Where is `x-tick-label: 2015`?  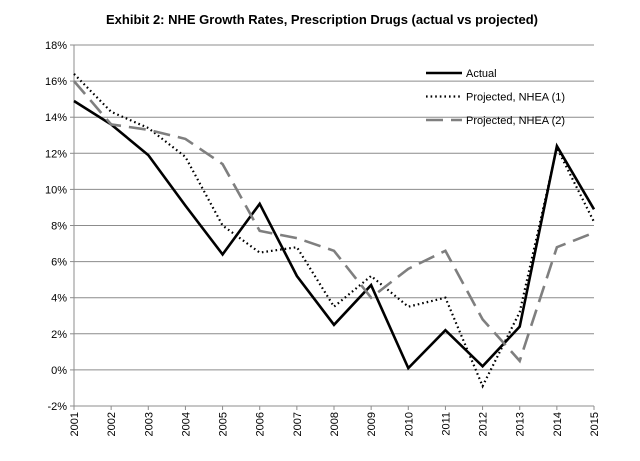
x-tick-label: 2015 is located at coordinates (595, 424).